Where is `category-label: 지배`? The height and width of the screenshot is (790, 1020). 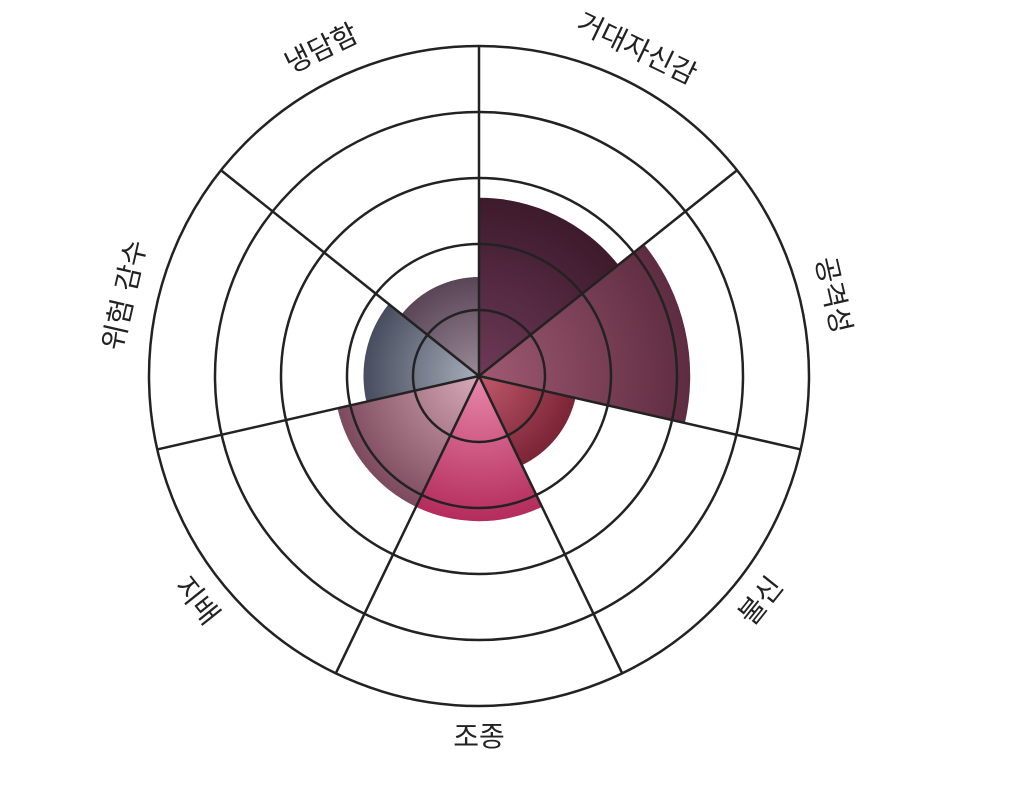 category-label: 지배 is located at coordinates (197, 600).